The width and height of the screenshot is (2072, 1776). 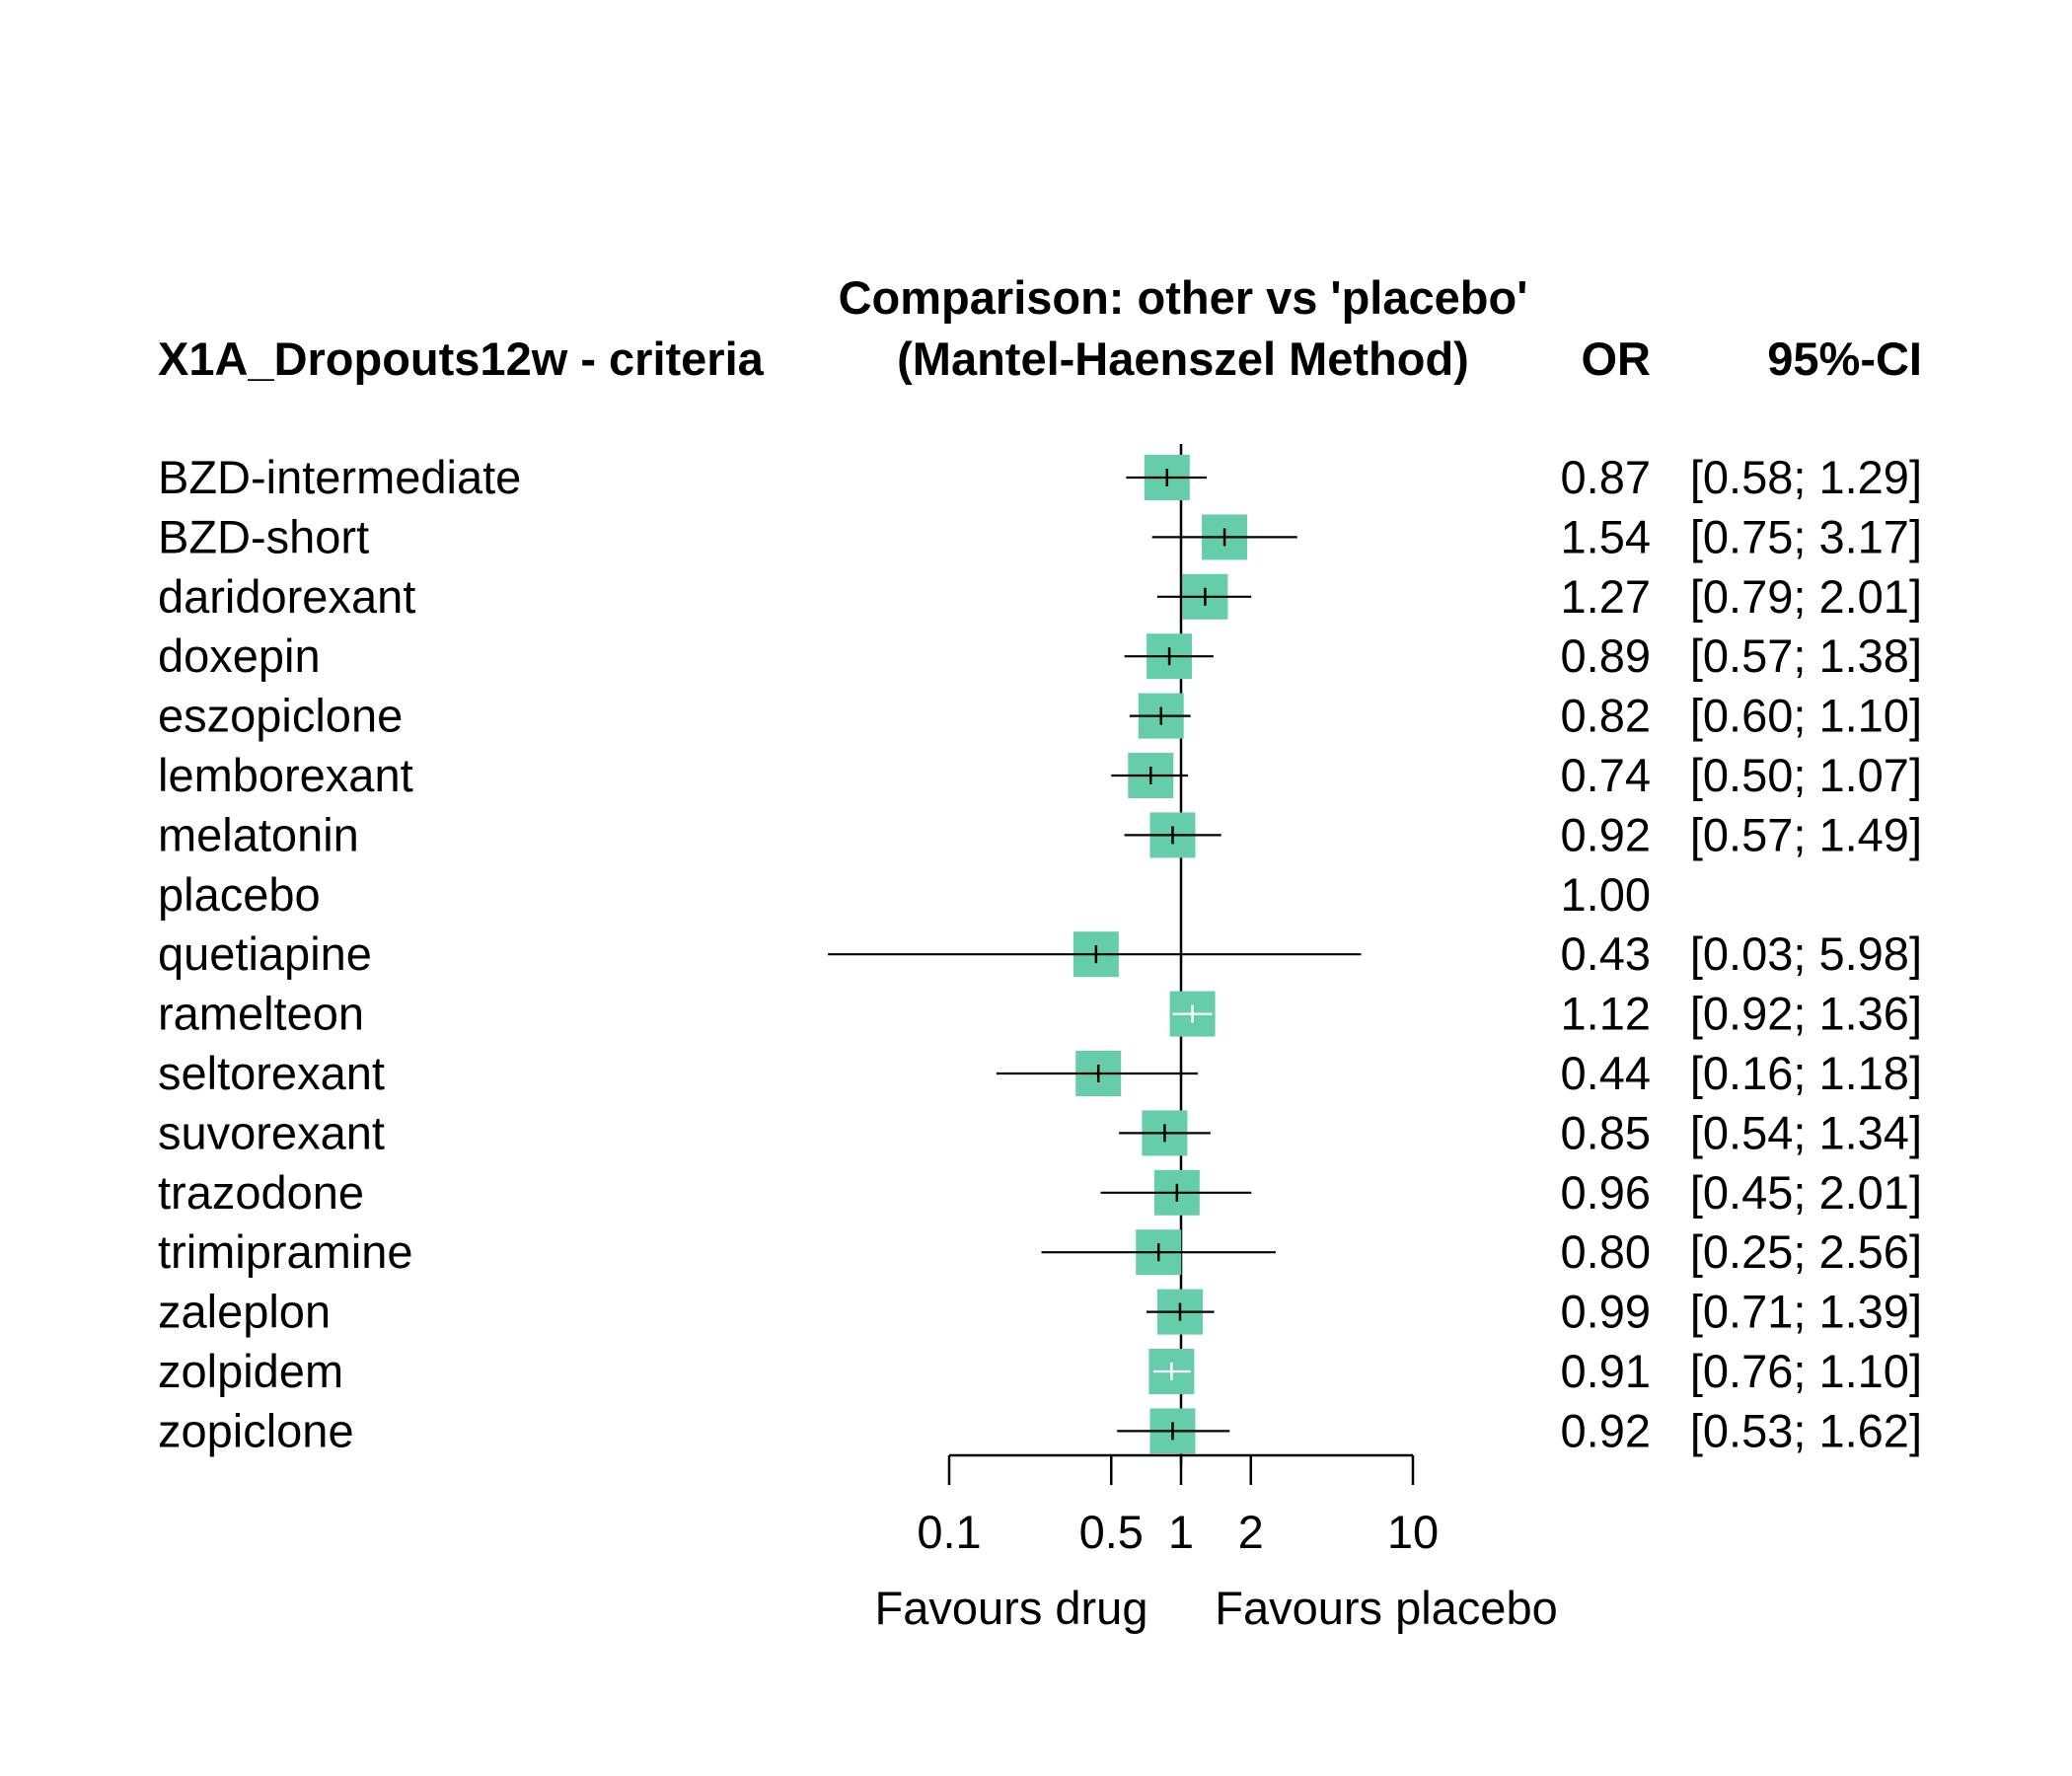 What do you see at coordinates (285, 775) in the screenshot?
I see `row-label-lemborexant: lemborexant` at bounding box center [285, 775].